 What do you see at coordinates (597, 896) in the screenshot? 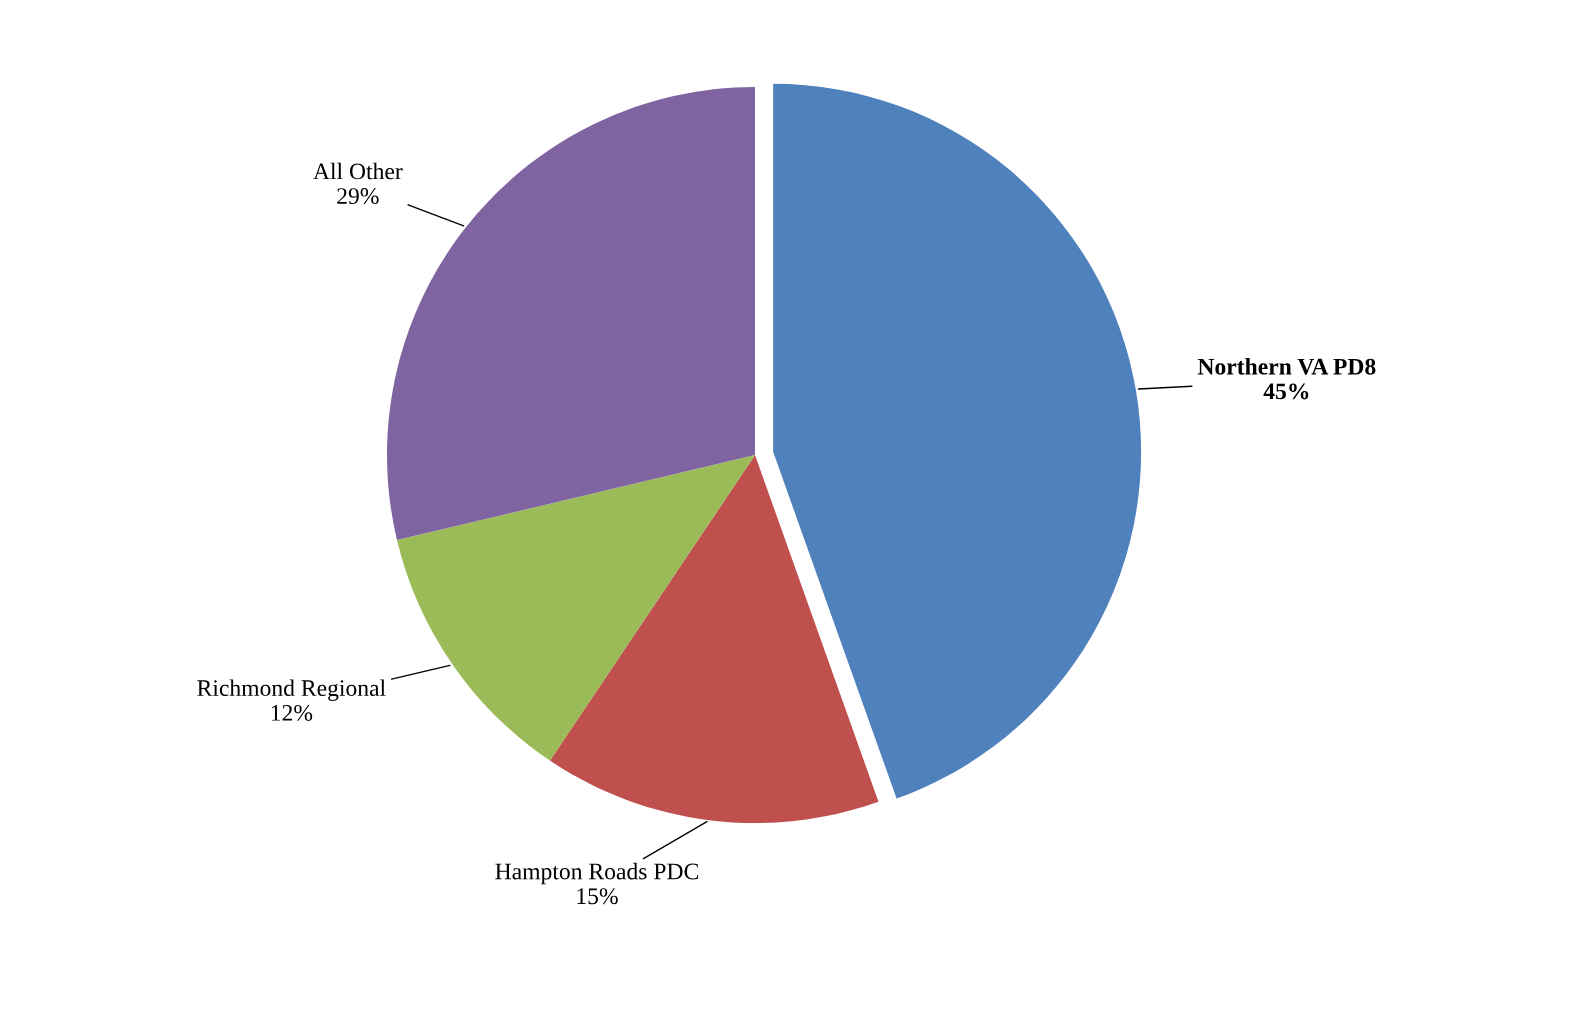
I see `data-label: 15%` at bounding box center [597, 896].